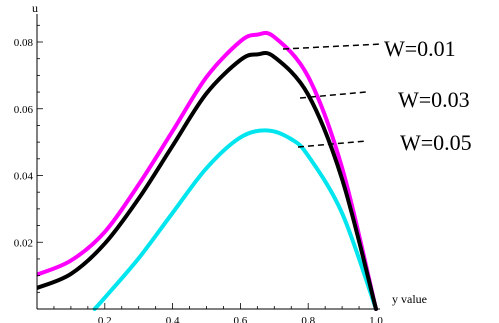 This screenshot has height=323, width=499. I want to click on x-tick-label: 0.6, so click(241, 319).